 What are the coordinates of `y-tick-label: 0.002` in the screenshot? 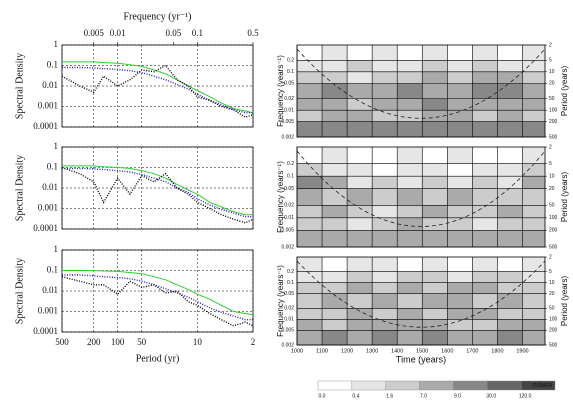 It's located at (287, 345).